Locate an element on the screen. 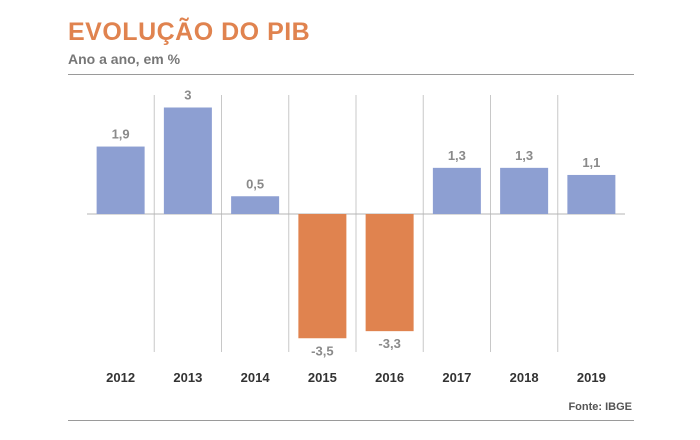  bottom-divider is located at coordinates (351, 420).